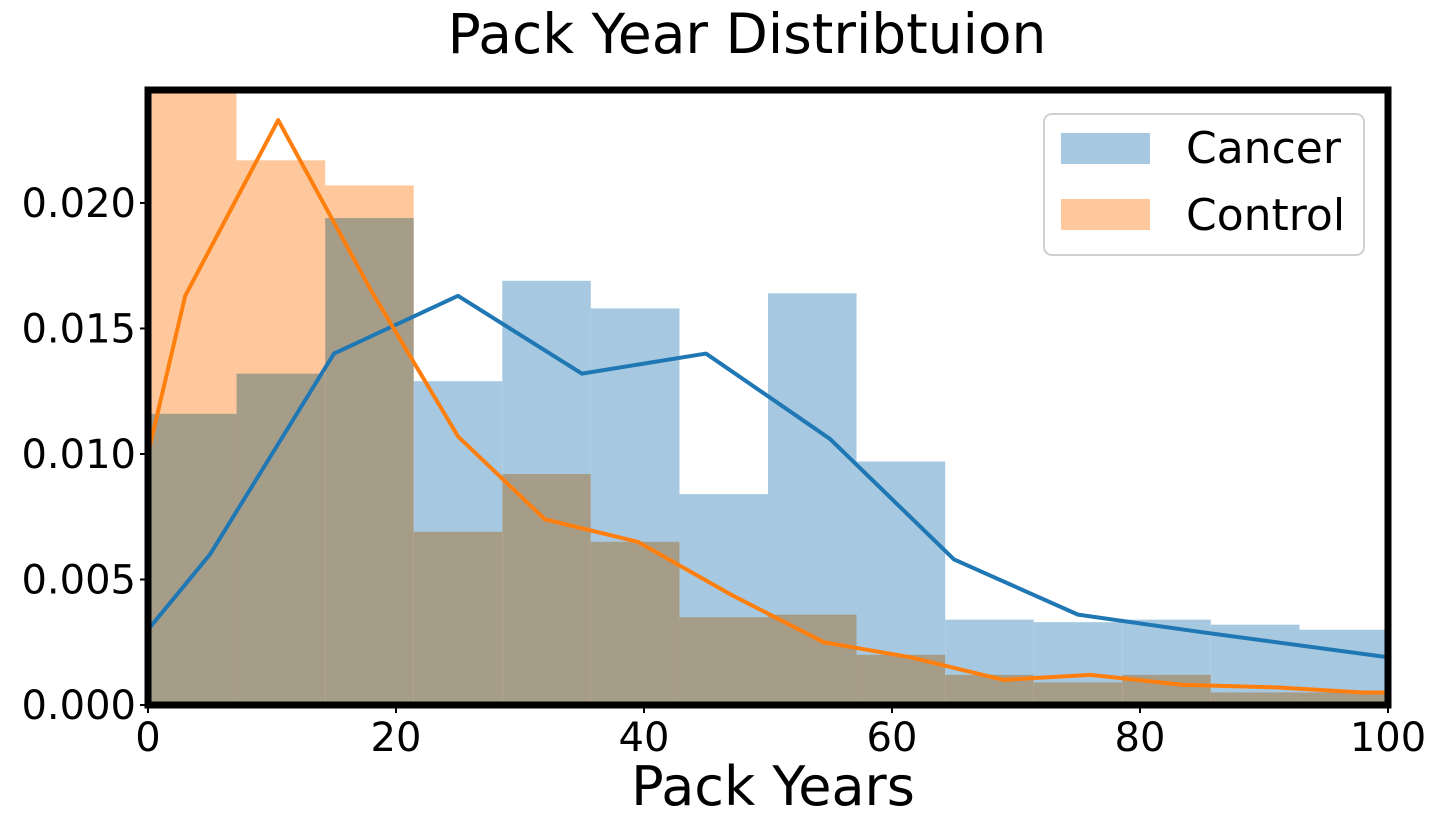 This screenshot has height=826, width=1439. Describe the element at coordinates (892, 738) in the screenshot. I see `x-tick-label: 60` at that location.